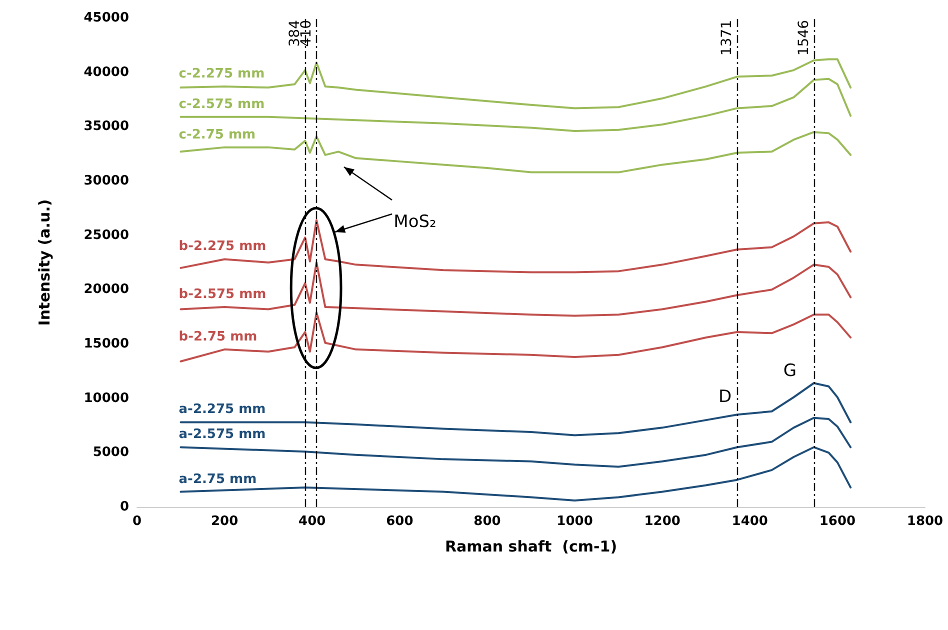  Describe the element at coordinates (222, 410) in the screenshot. I see `series-label: a-2.275 mm` at that location.